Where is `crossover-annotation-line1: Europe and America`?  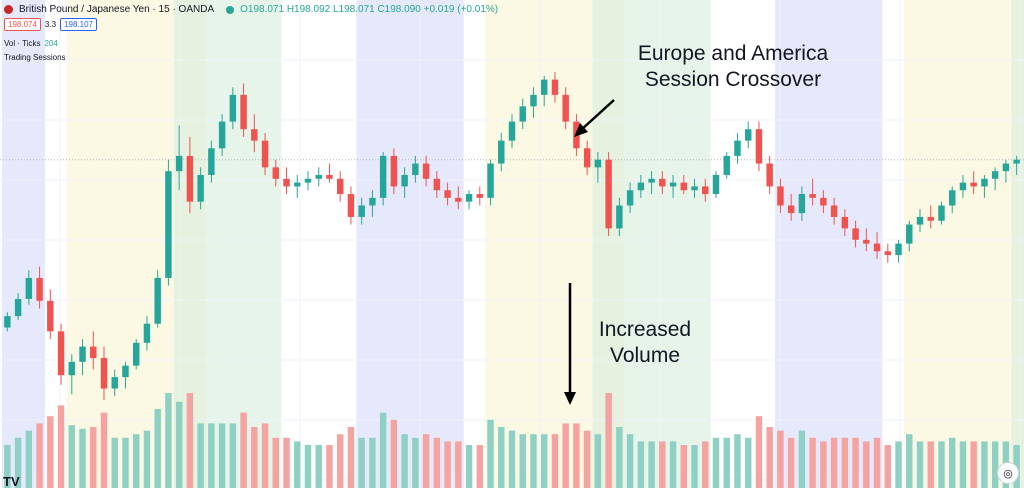
crossover-annotation-line1: Europe and America is located at coordinates (733, 53).